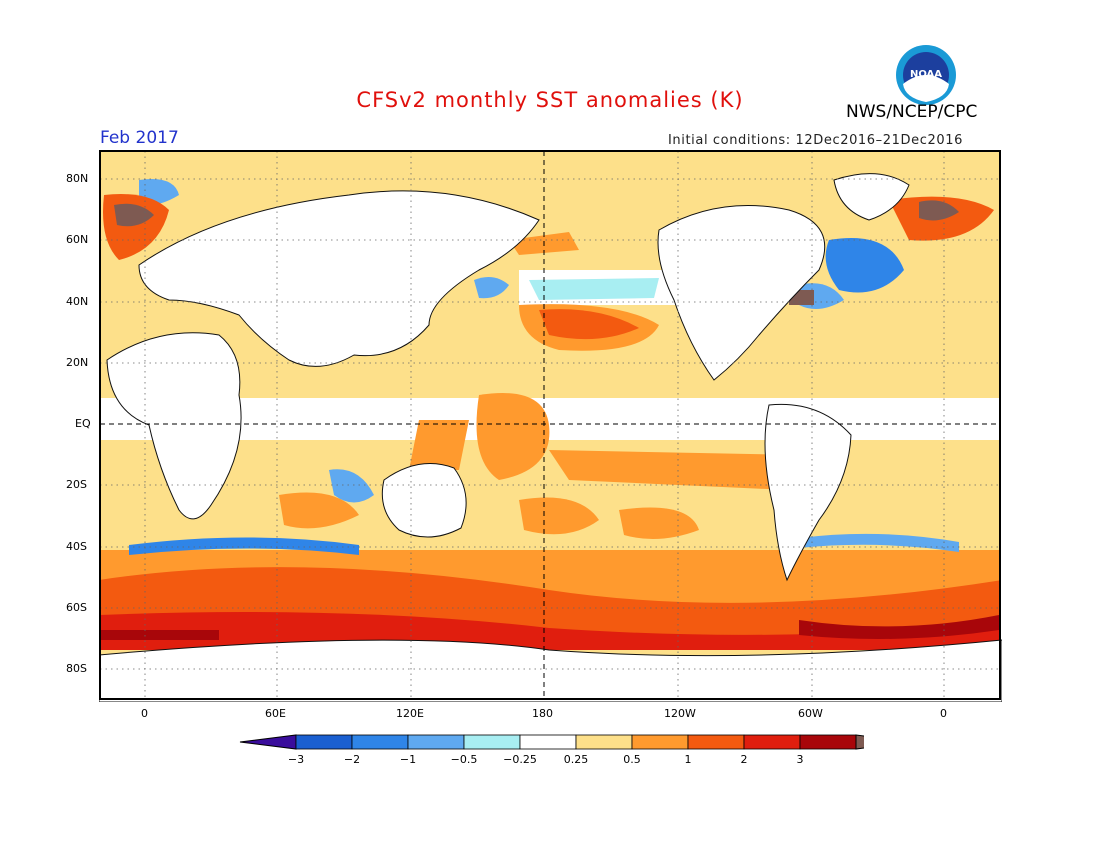 This screenshot has width=1100, height=850. Describe the element at coordinates (680, 713) in the screenshot. I see `lon-label: 120W` at that location.